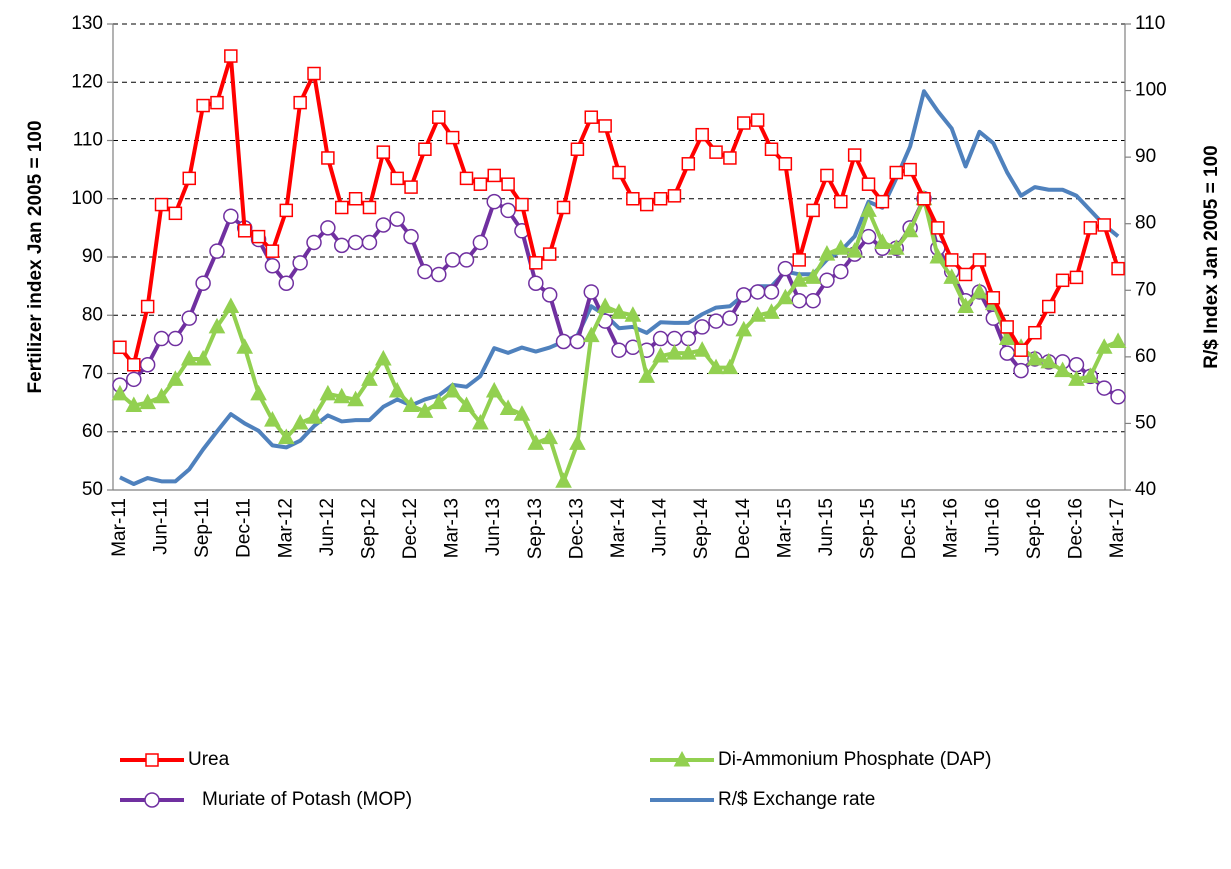 The height and width of the screenshot is (869, 1231). I want to click on x-tick-label: Mar-12, so click(285, 528).